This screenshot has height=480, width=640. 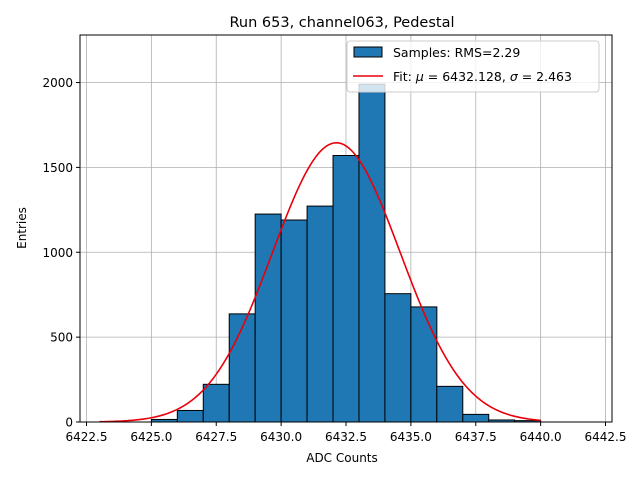 I want to click on x-axis-label: ADC Counts, so click(x=342, y=458).